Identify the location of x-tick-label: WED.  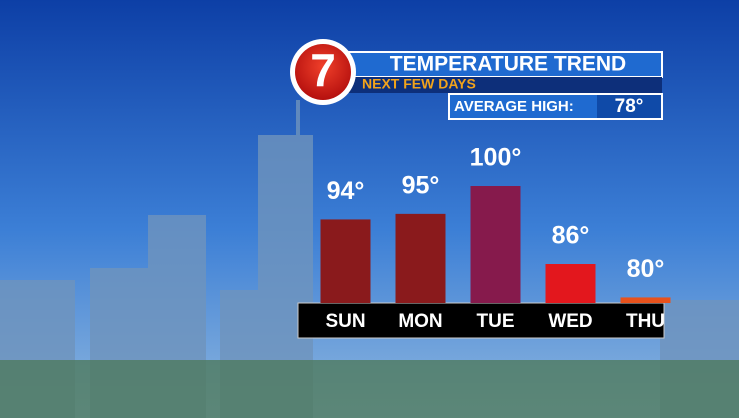
(570, 321).